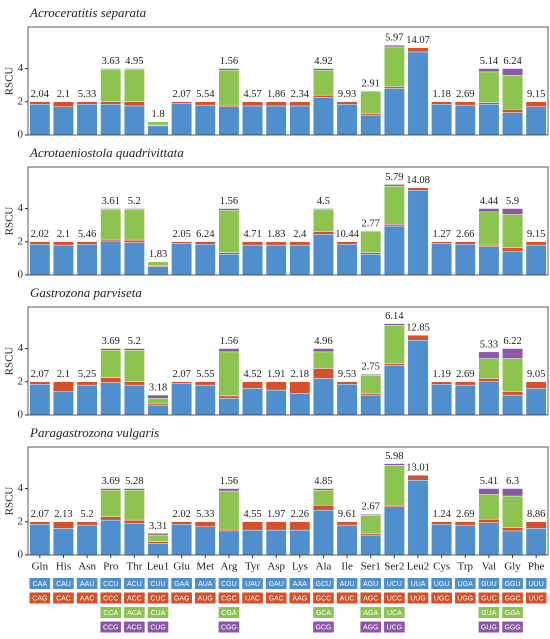 The image size is (550, 639). Describe the element at coordinates (489, 627) in the screenshot. I see `codon-label: GUG` at that location.